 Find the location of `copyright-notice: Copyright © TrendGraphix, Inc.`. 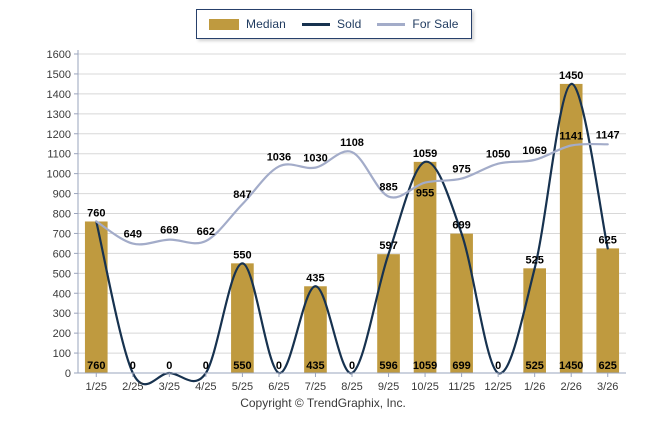

copyright-notice: Copyright © TrendGraphix, Inc. is located at coordinates (323, 403).